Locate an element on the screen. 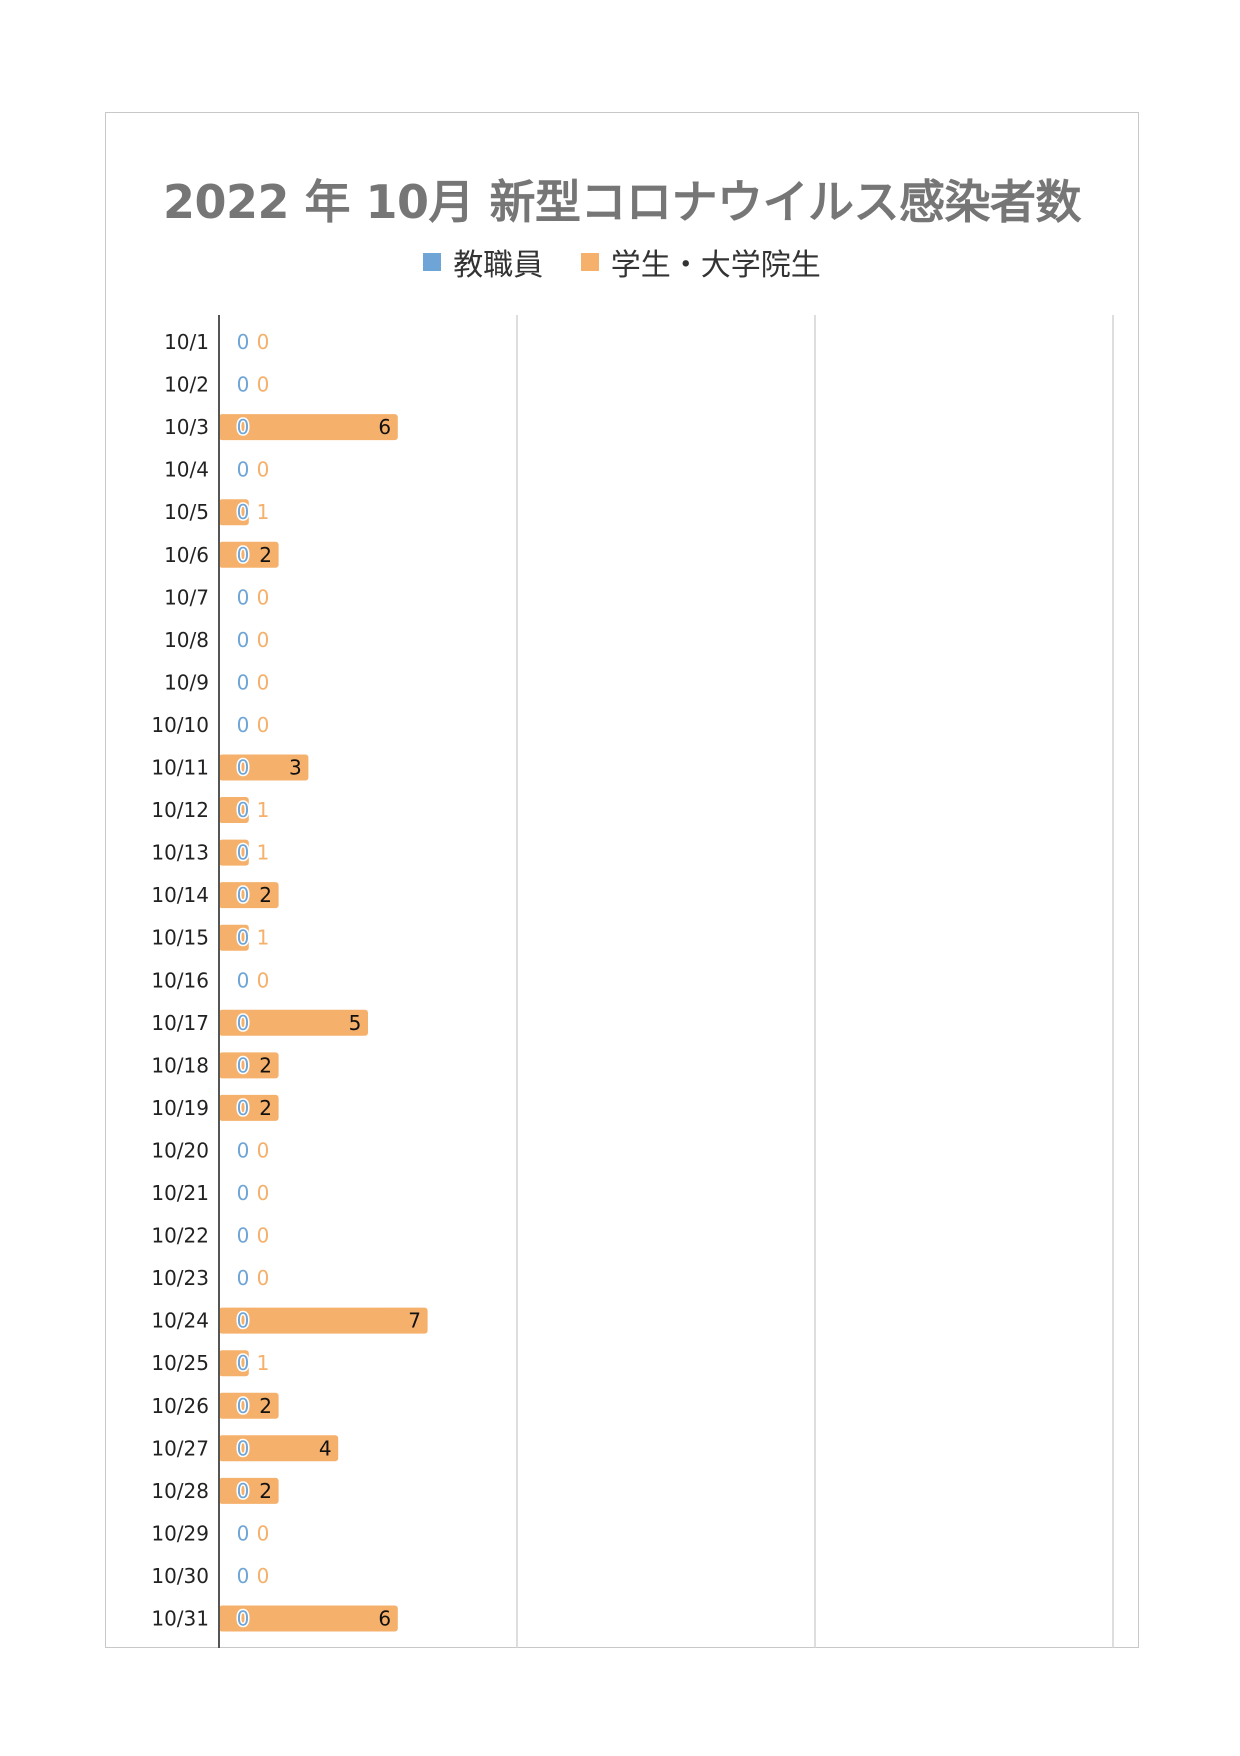  category-tick-label: 10/30 is located at coordinates (180, 1576).